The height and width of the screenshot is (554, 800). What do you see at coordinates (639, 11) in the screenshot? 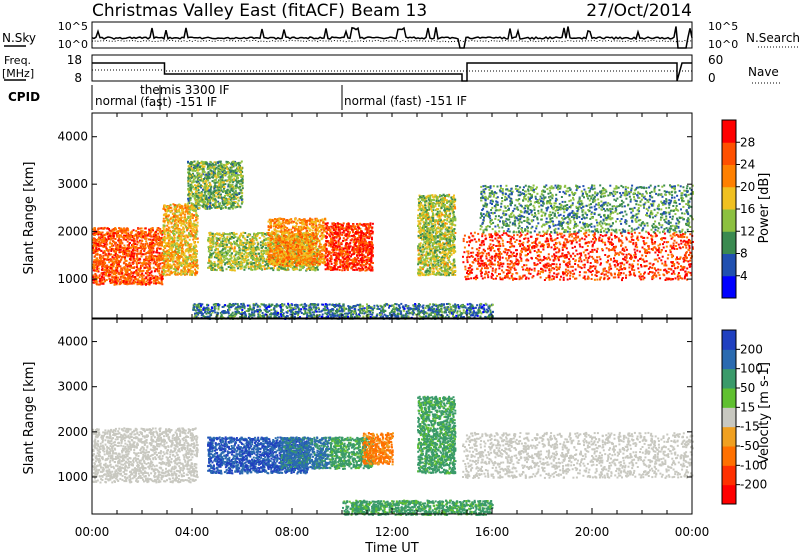
I see `date-label: 27/Oct/2014` at bounding box center [639, 11].